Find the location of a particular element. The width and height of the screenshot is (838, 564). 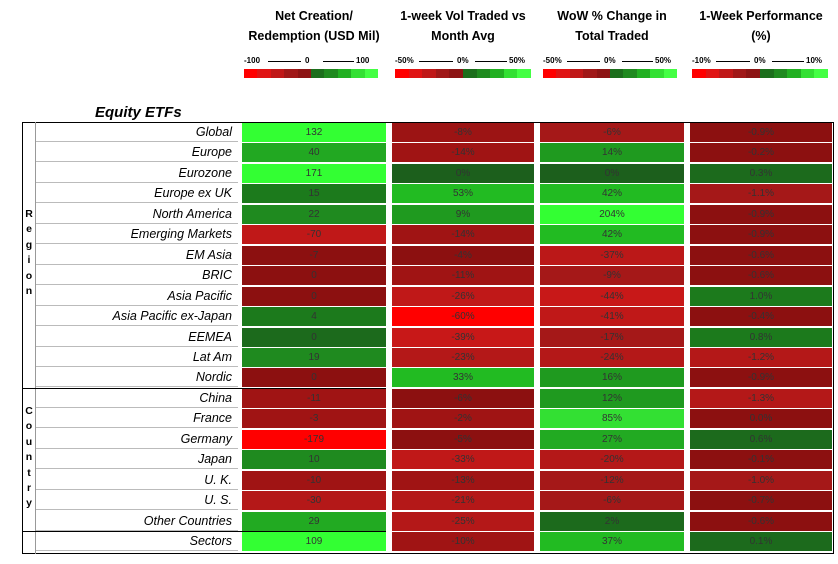

heatmap-cell: 37% is located at coordinates (612, 541).